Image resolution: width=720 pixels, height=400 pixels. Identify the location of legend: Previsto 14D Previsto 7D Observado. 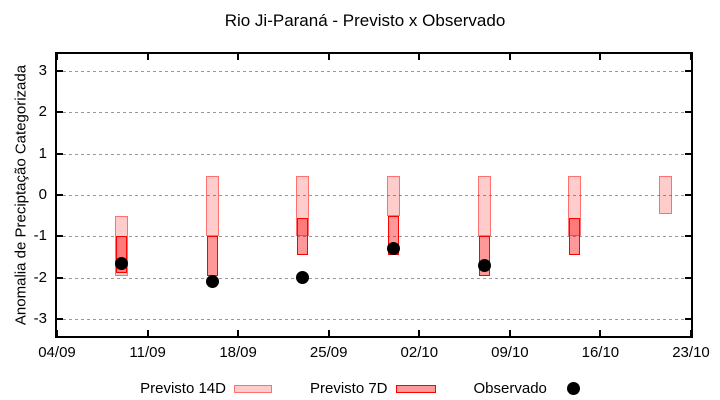
(360, 388).